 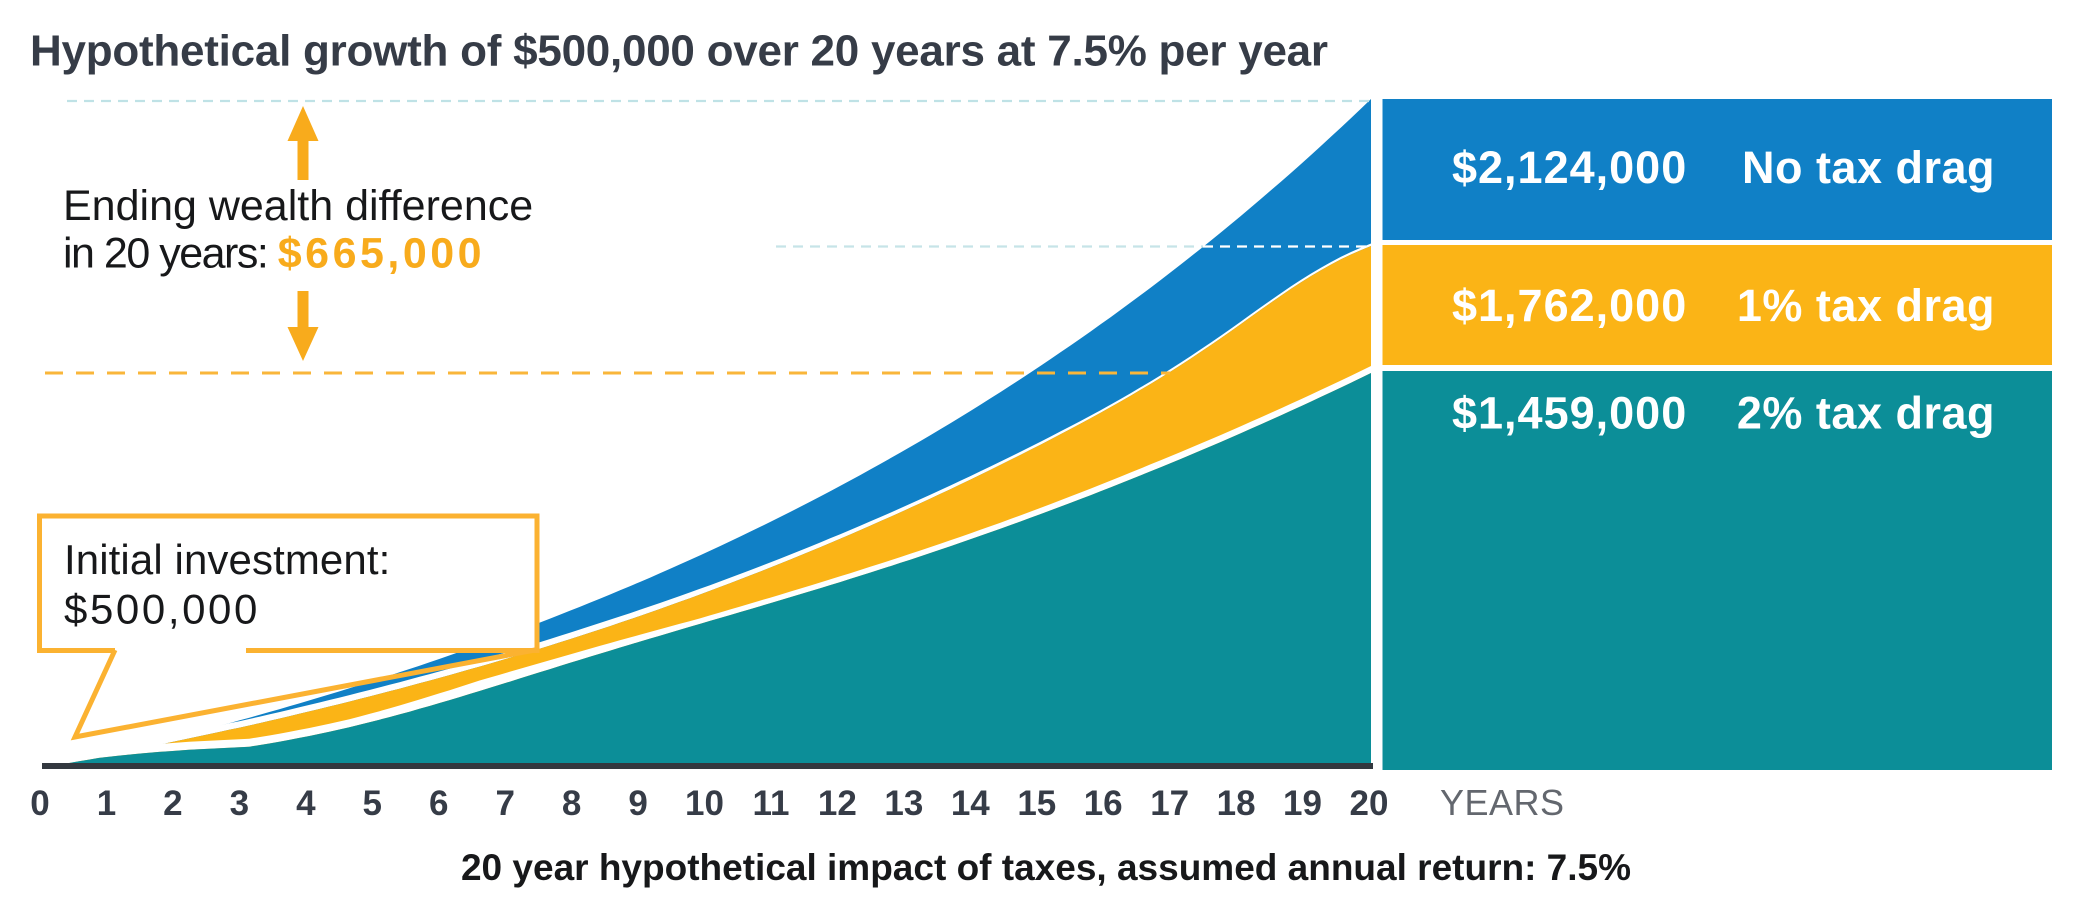 I want to click on svg-text: 14, so click(x=970, y=803).